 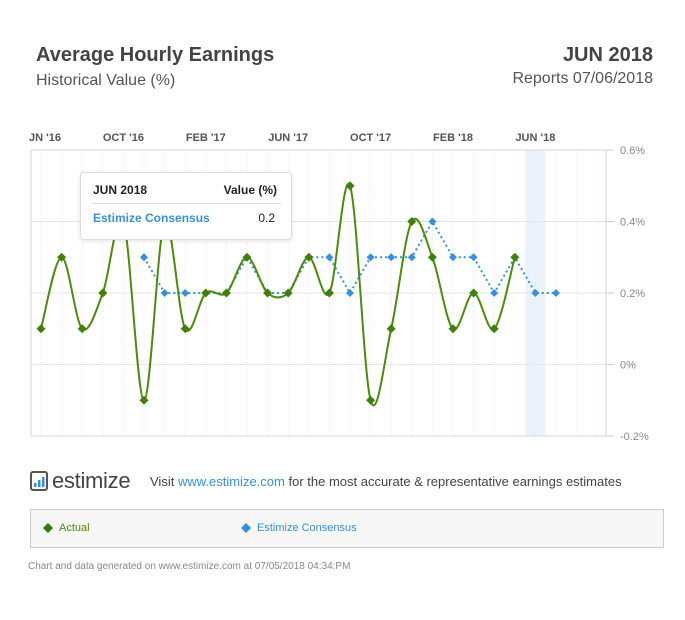 I want to click on chart-subtitle: Historical Value (%), so click(x=106, y=80).